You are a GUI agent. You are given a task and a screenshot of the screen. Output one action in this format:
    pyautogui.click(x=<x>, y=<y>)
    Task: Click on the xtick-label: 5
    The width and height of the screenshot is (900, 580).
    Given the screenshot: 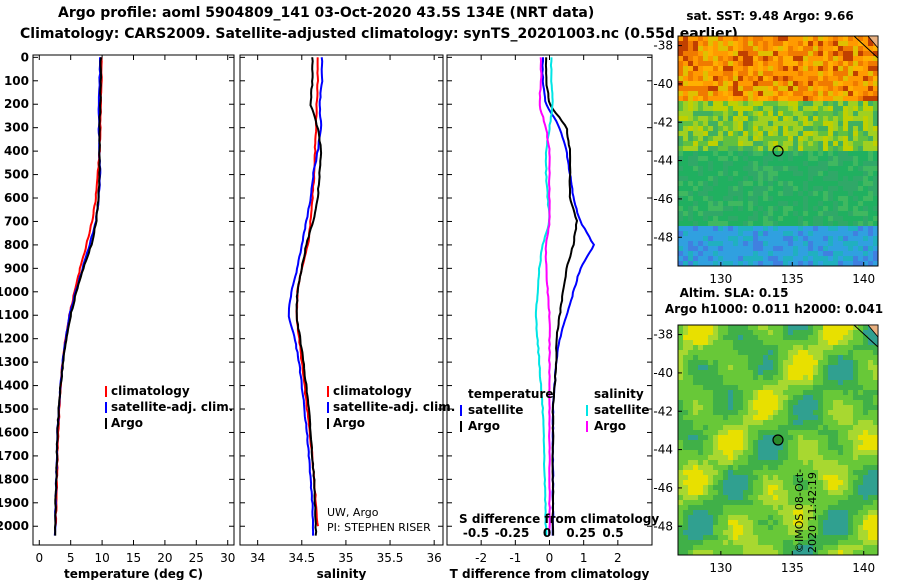 What is the action you would take?
    pyautogui.click(x=71, y=558)
    